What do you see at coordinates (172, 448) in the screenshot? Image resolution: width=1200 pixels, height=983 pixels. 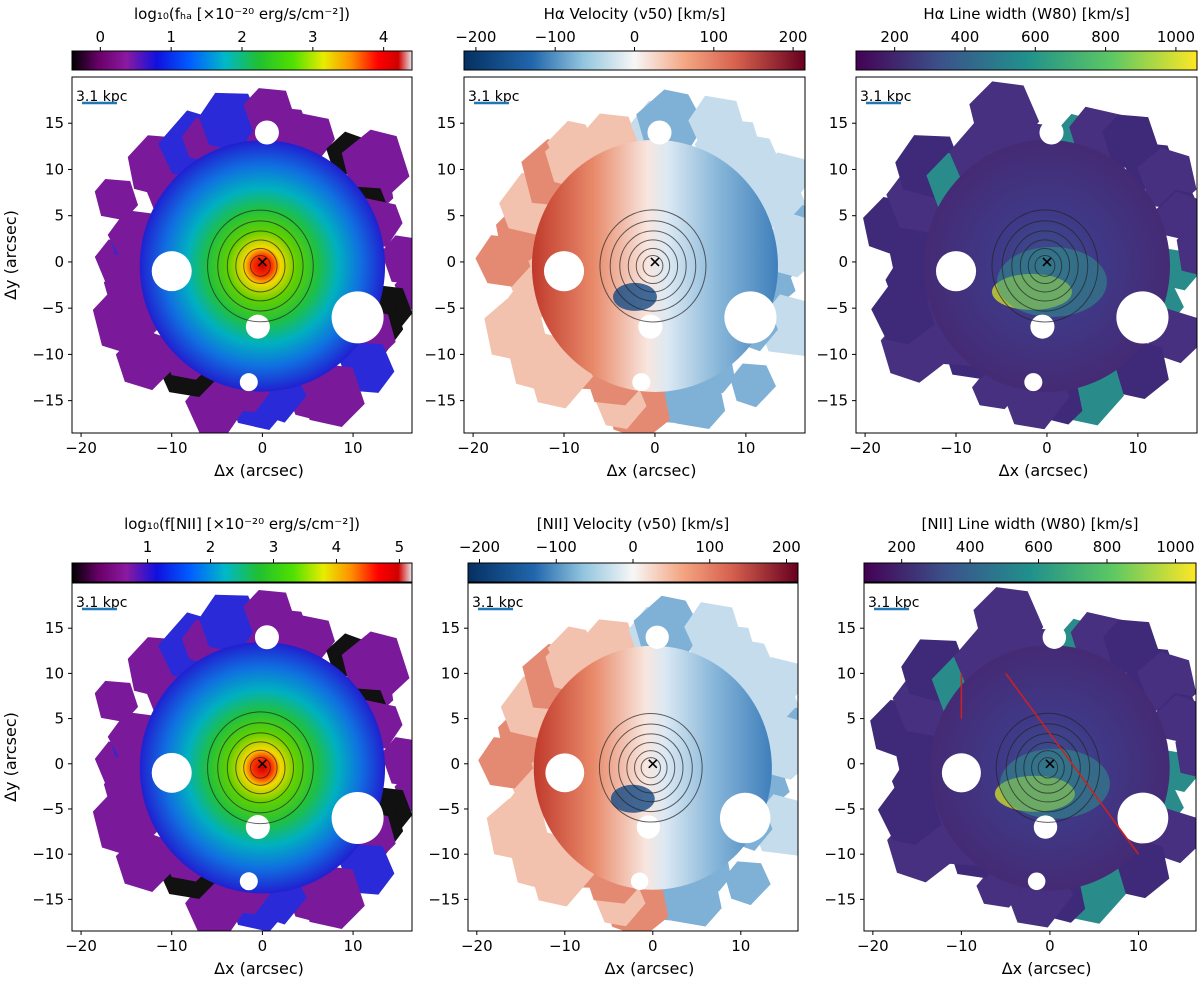 I see `x-tick-label: −10` at bounding box center [172, 448].